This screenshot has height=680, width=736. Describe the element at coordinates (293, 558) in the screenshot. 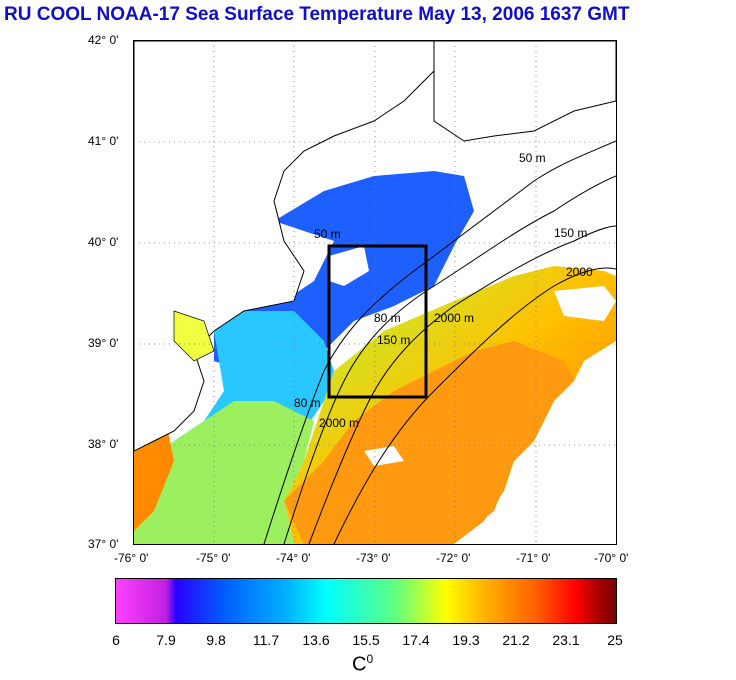

I see `lon-label: -74° 0'` at that location.